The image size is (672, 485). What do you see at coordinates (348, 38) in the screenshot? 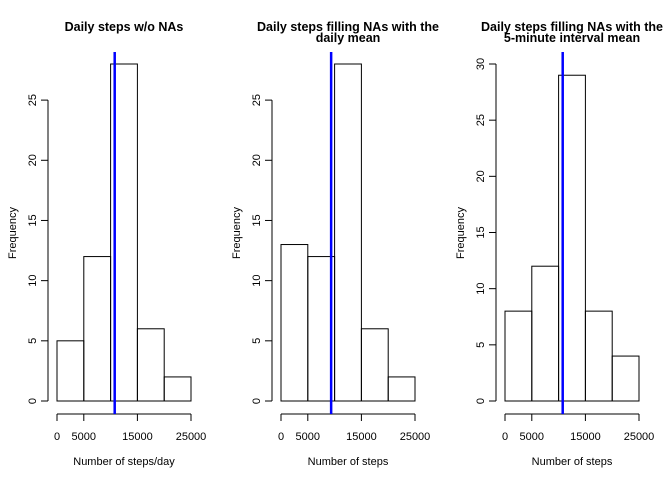
I see `chart-title: daily mean` at bounding box center [348, 38].